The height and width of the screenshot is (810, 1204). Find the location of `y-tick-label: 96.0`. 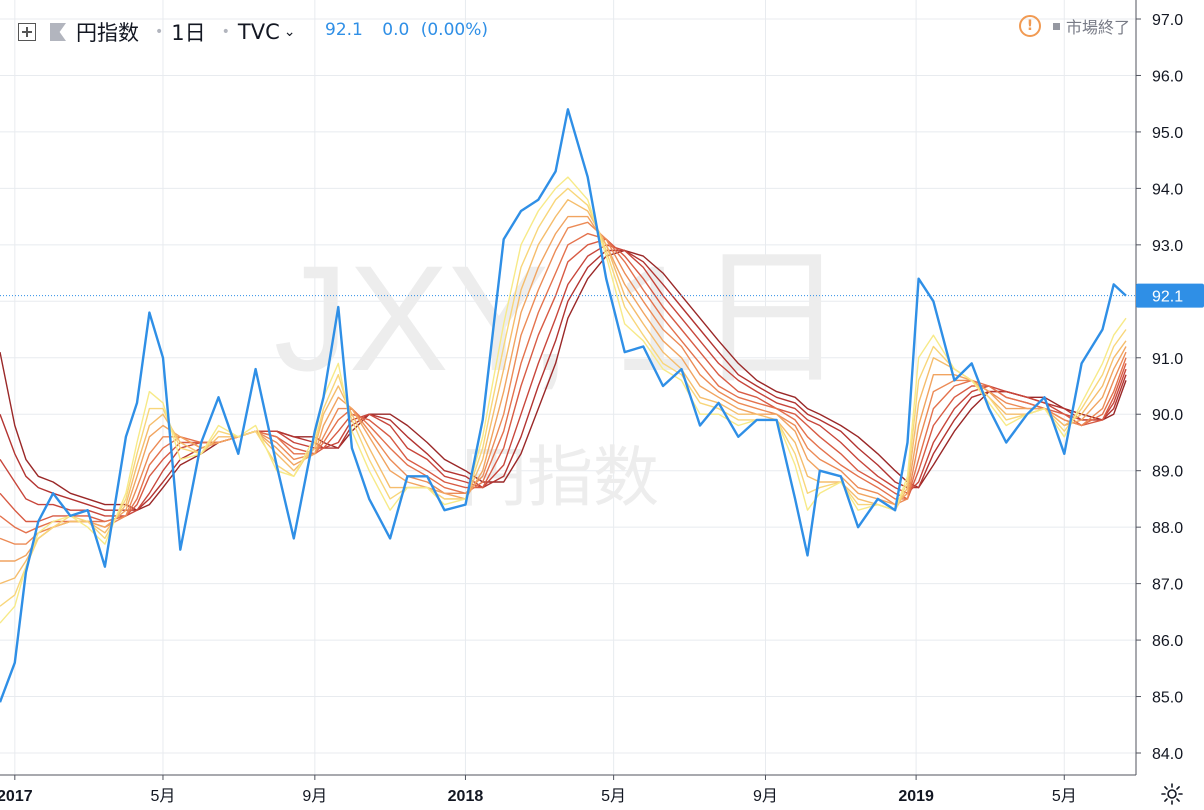

y-tick-label: 96.0 is located at coordinates (1167, 76).